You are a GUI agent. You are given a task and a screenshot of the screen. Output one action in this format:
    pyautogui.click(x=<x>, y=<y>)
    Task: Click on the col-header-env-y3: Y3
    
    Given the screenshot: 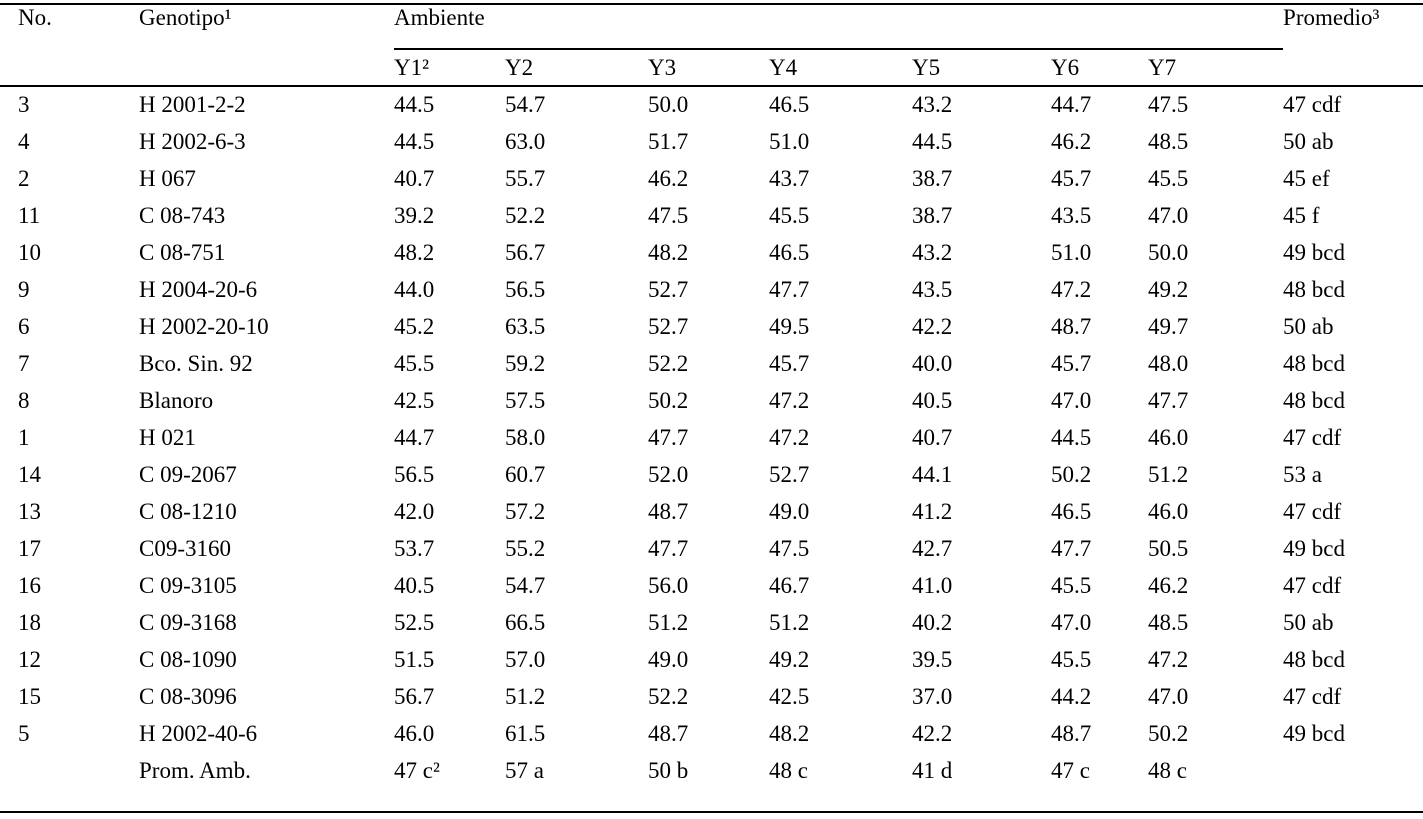 What is the action you would take?
    pyautogui.click(x=708, y=68)
    